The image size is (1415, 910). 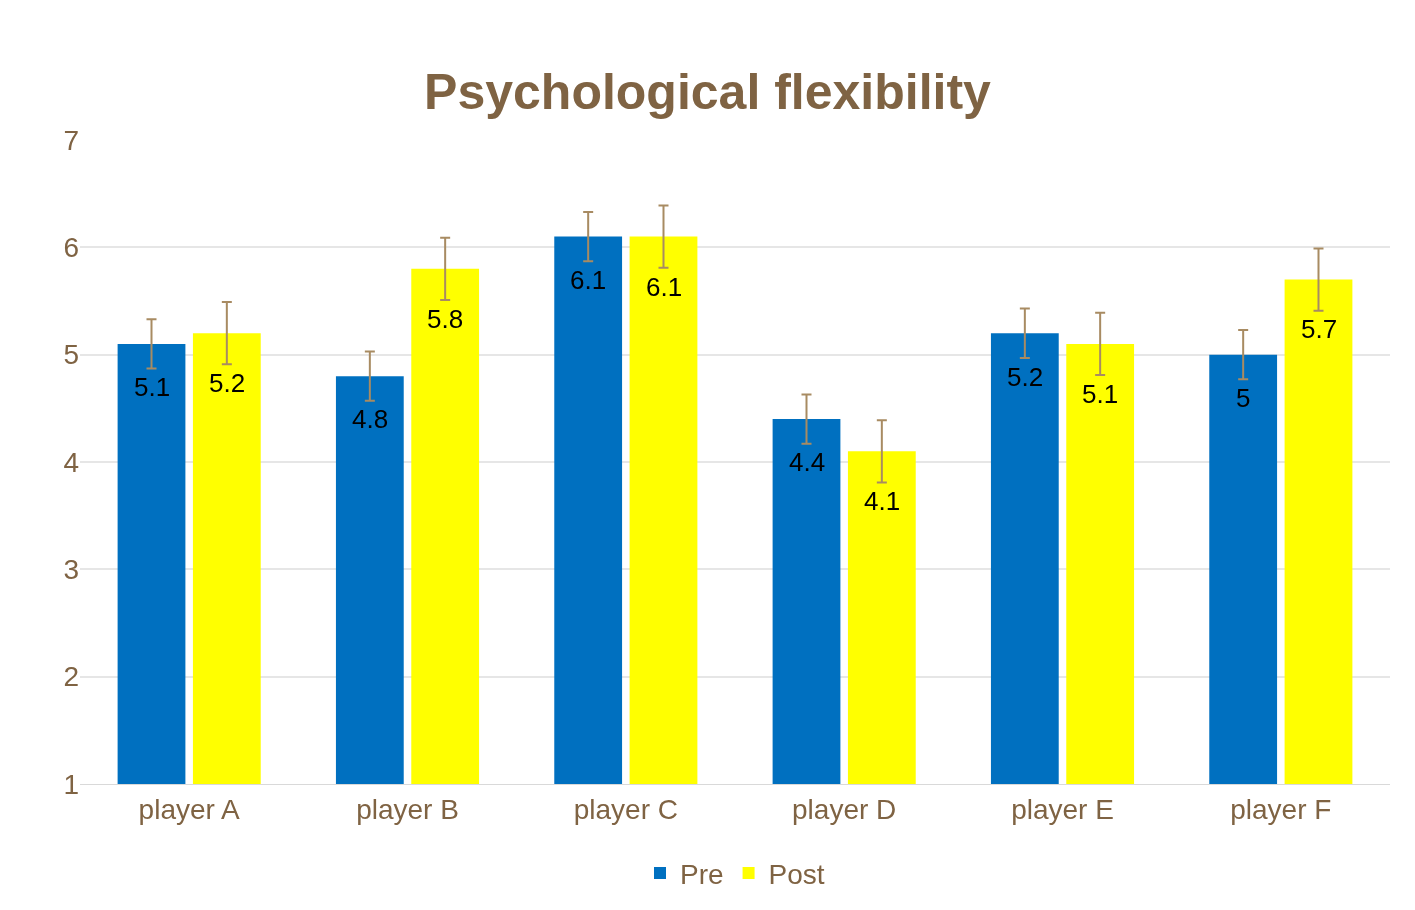 What do you see at coordinates (445, 319) in the screenshot?
I see `data-label: 5.8` at bounding box center [445, 319].